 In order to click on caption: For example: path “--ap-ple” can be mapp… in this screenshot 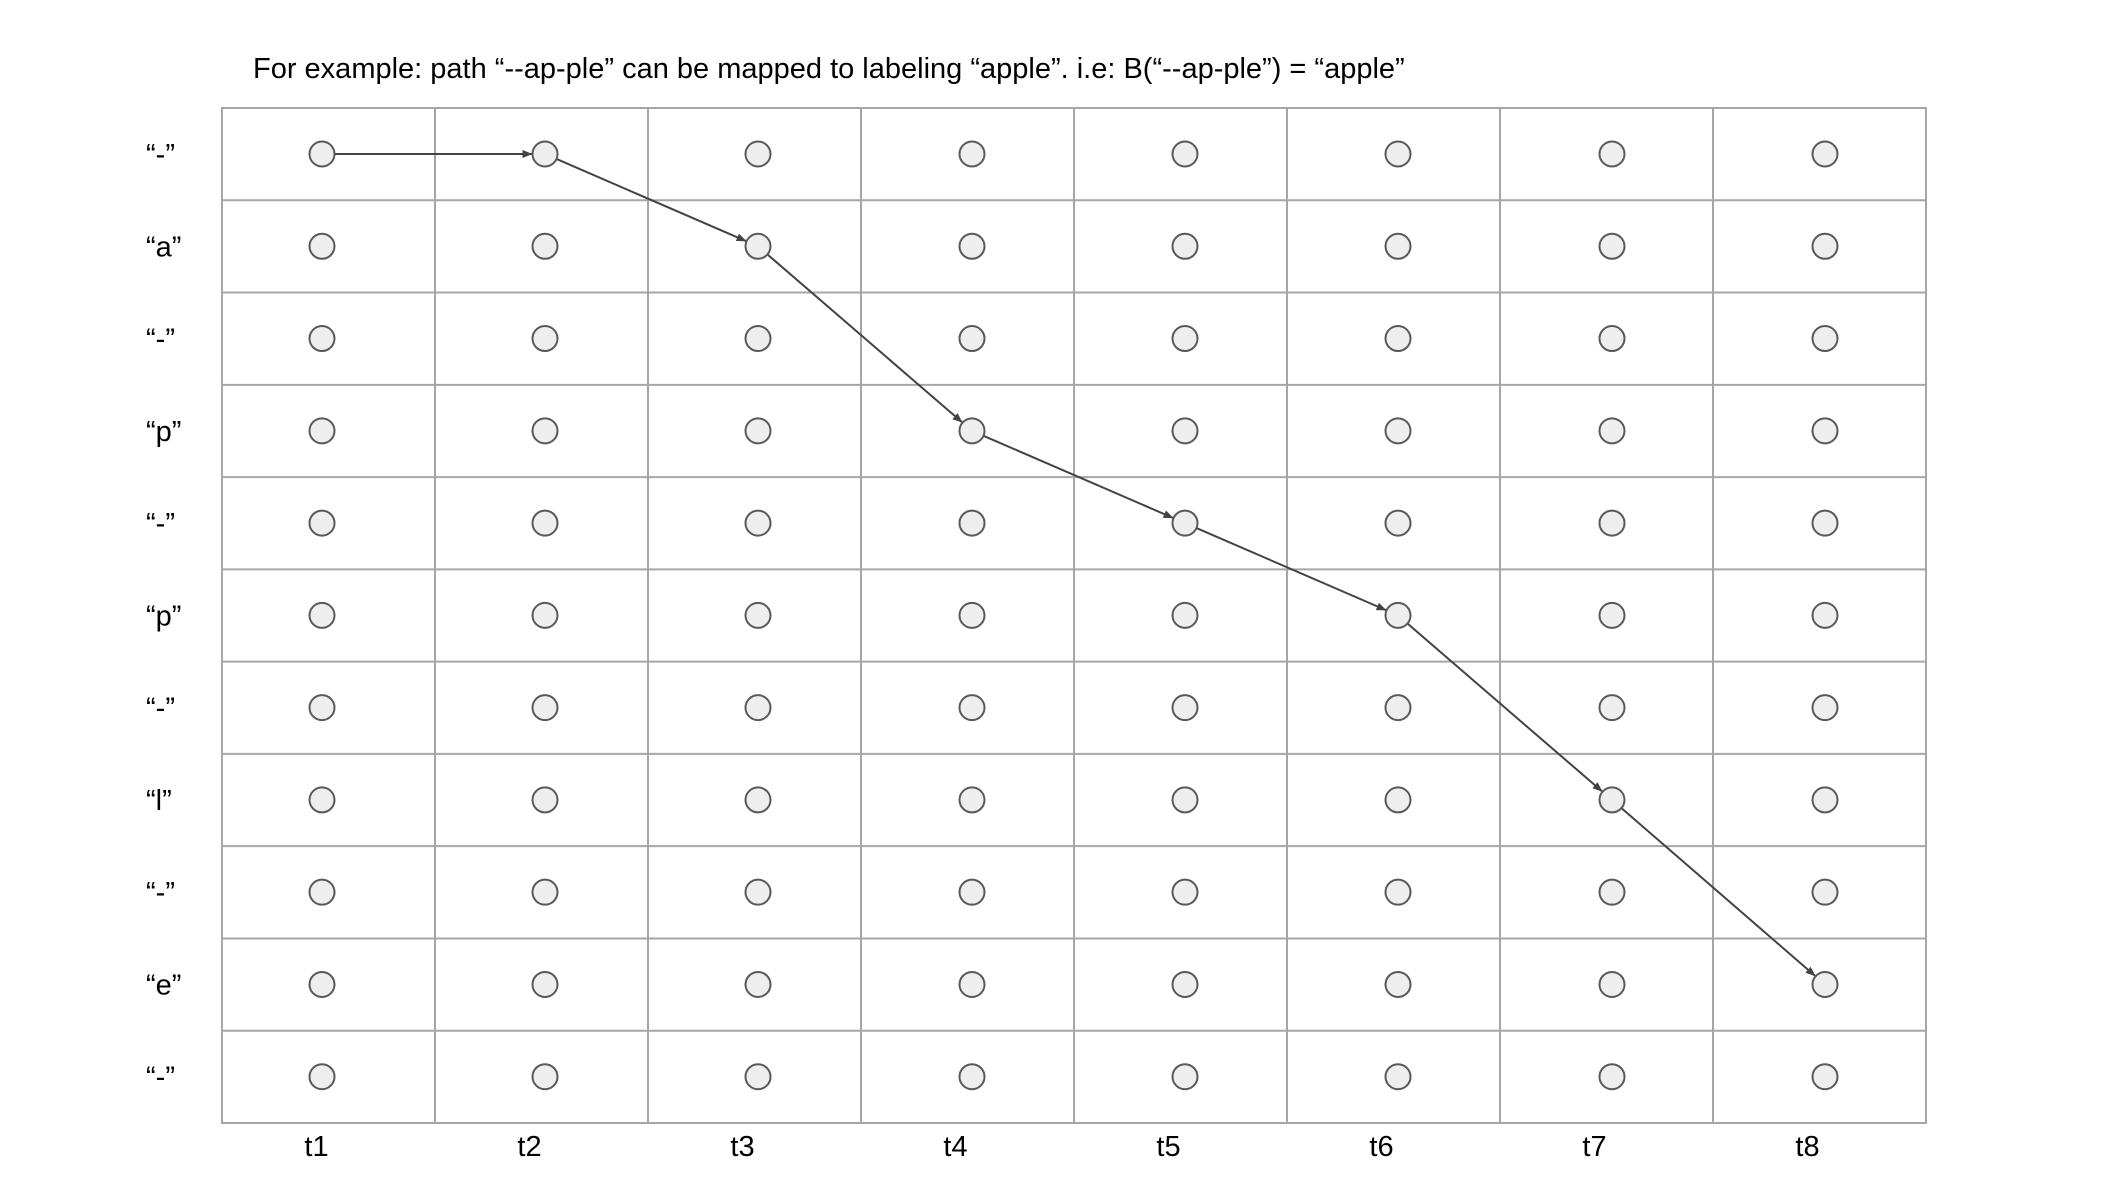, I will do `click(829, 69)`.